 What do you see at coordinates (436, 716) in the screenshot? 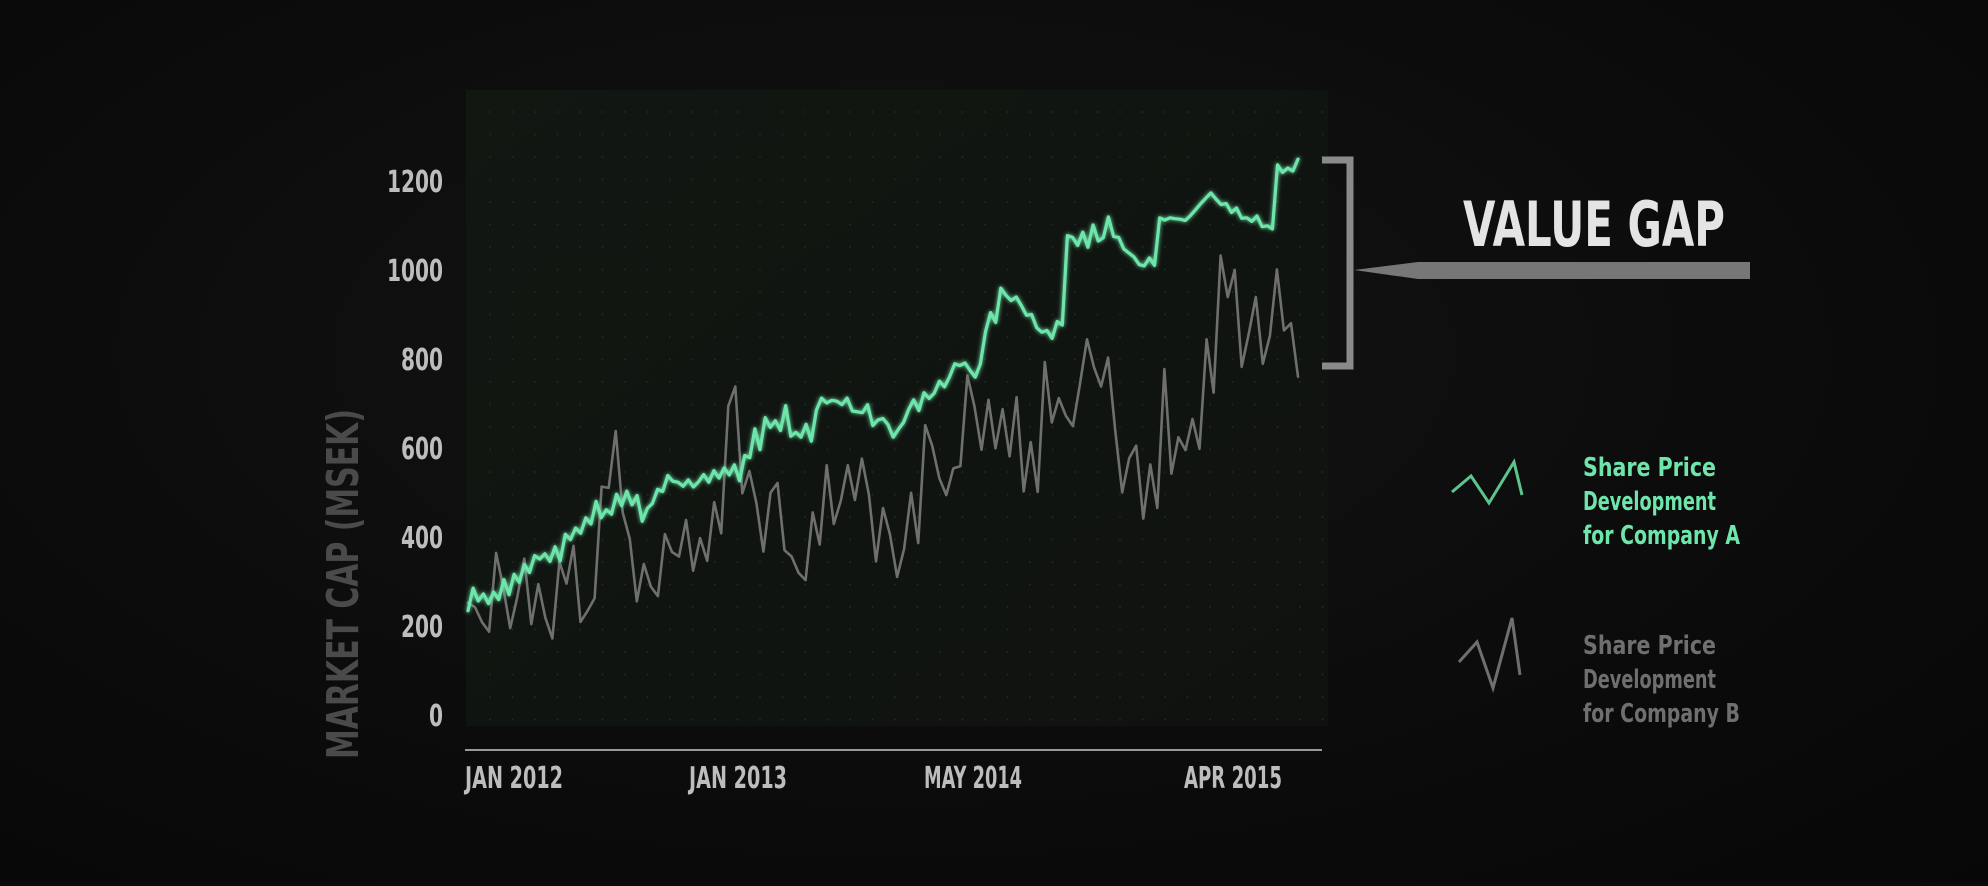
I see `y-tick-label: 0` at bounding box center [436, 716].